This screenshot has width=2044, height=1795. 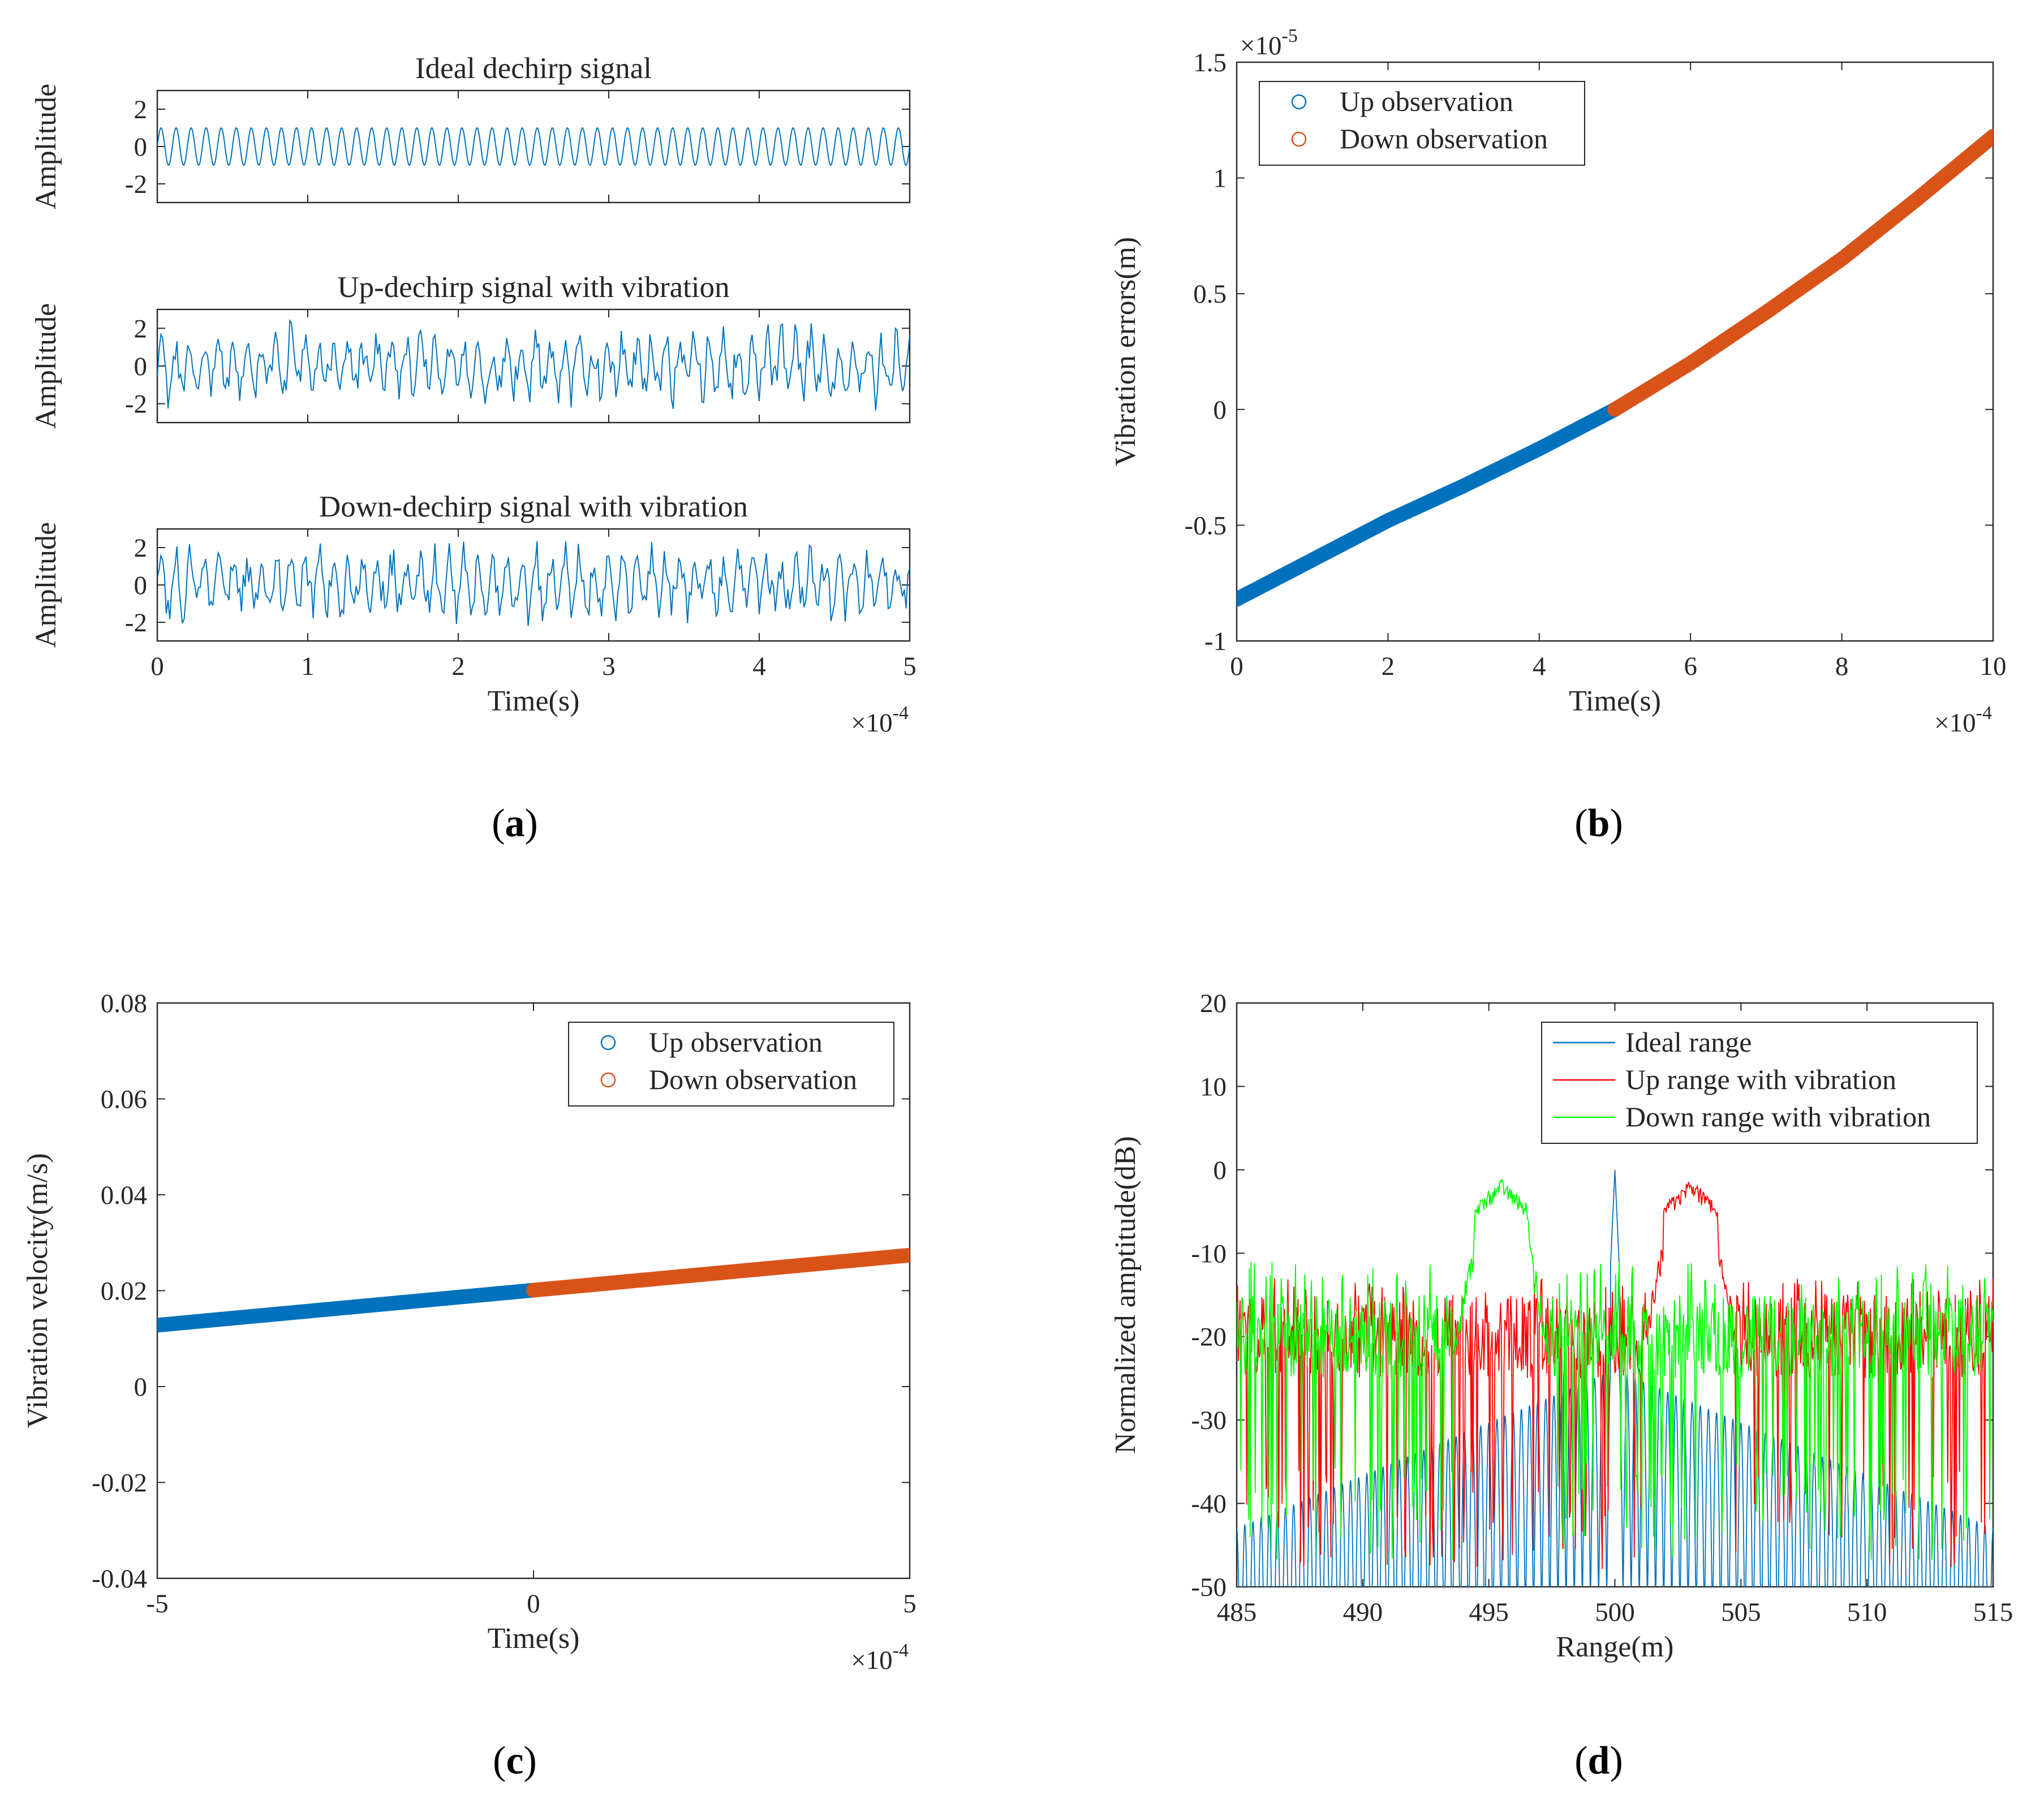 I want to click on plot-area-a2, so click(x=533, y=364).